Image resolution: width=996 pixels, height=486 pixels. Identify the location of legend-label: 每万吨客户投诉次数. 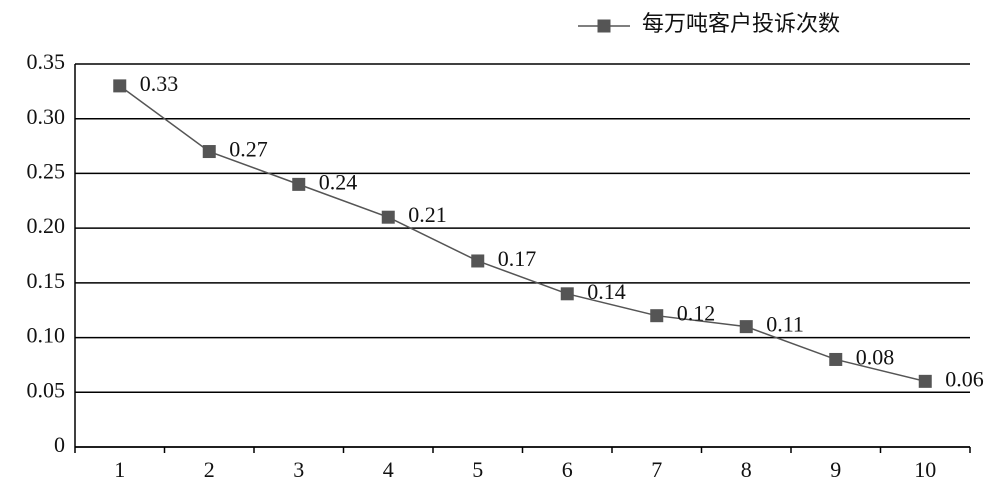
(741, 23).